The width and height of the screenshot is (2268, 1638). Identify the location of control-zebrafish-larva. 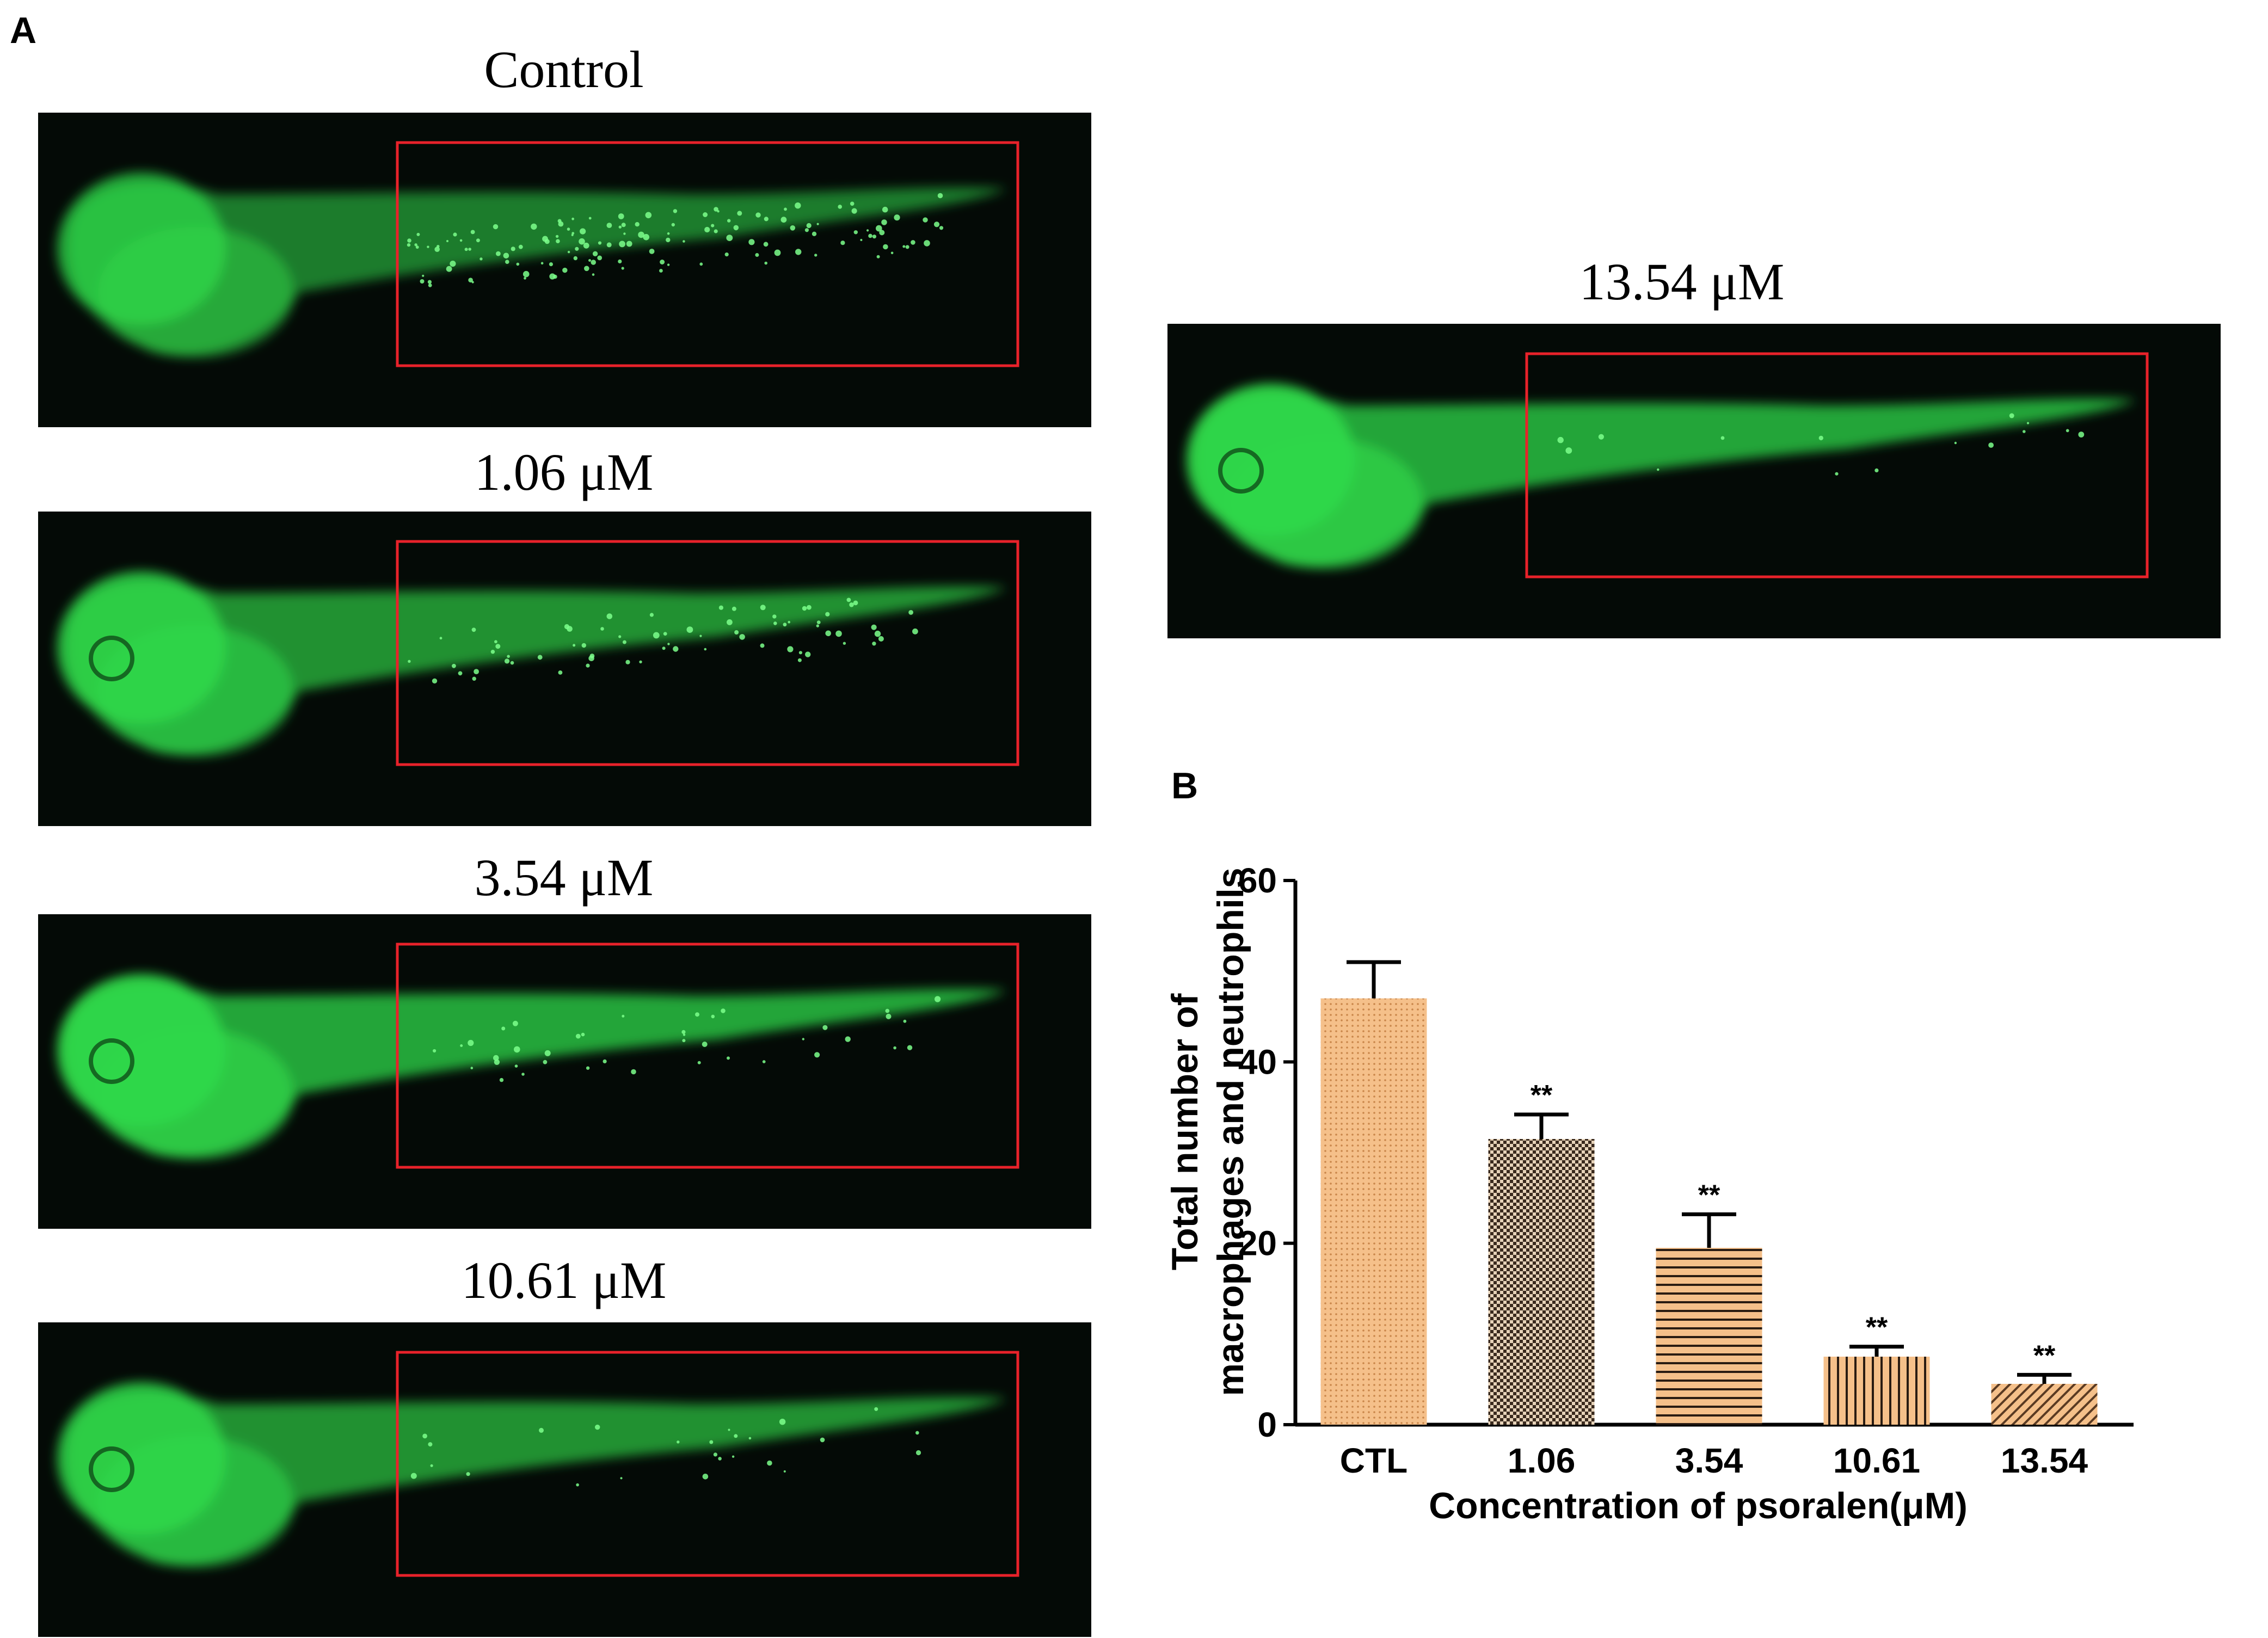
(538, 254).